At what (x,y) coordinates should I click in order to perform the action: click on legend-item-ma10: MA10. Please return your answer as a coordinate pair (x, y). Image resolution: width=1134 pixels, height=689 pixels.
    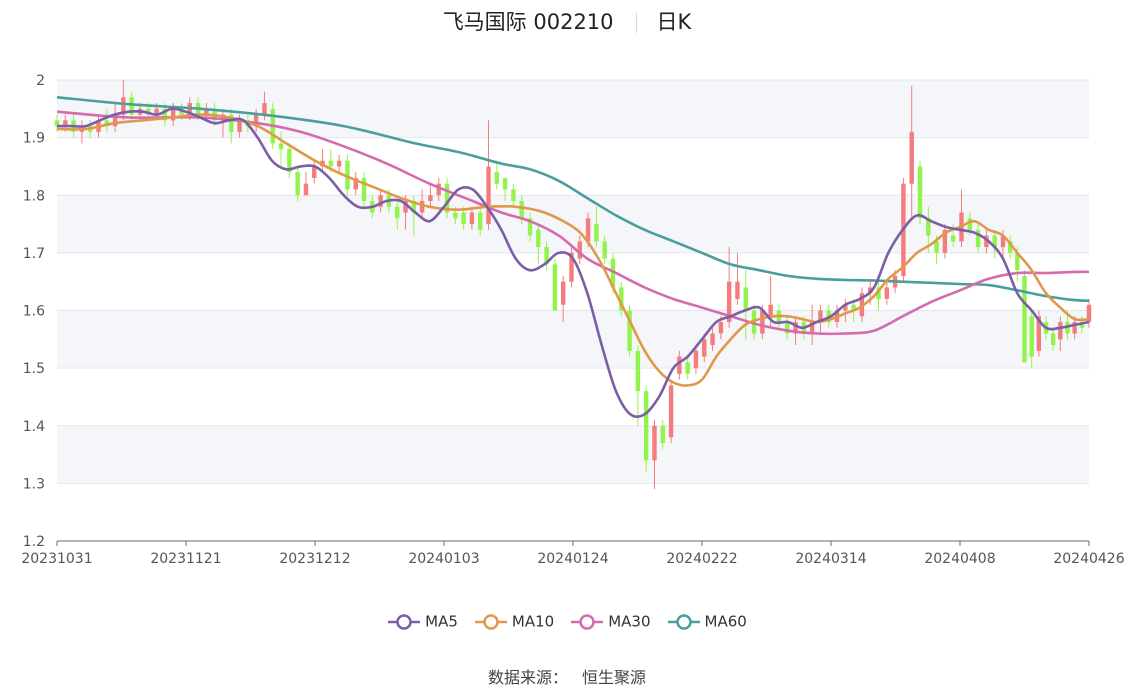
    Looking at the image, I should click on (514, 622).